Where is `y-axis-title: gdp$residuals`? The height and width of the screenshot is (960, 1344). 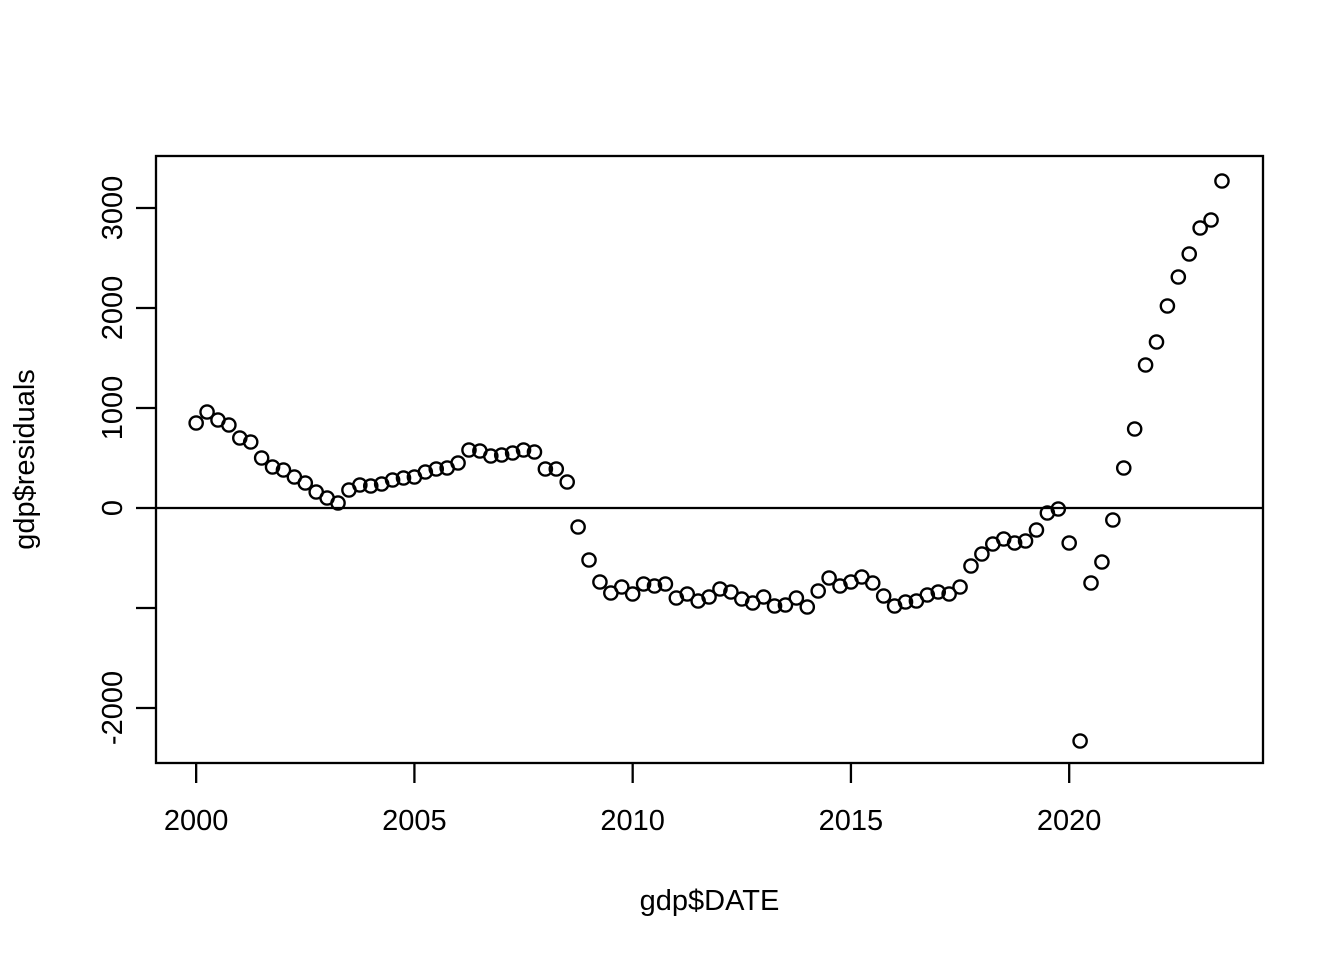 y-axis-title: gdp$residuals is located at coordinates (25, 459).